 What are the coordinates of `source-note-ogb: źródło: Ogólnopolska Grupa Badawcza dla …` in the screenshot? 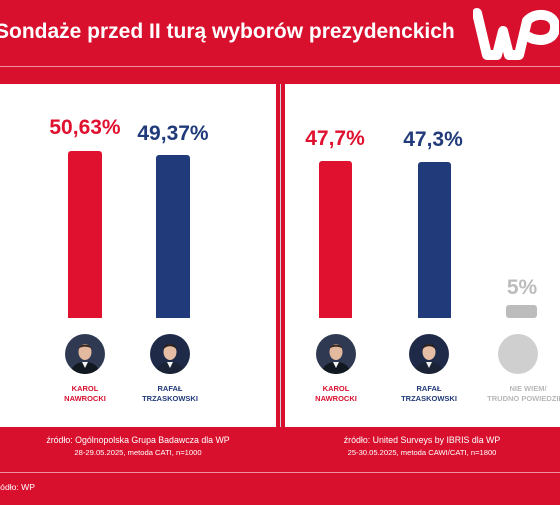 It's located at (138, 446).